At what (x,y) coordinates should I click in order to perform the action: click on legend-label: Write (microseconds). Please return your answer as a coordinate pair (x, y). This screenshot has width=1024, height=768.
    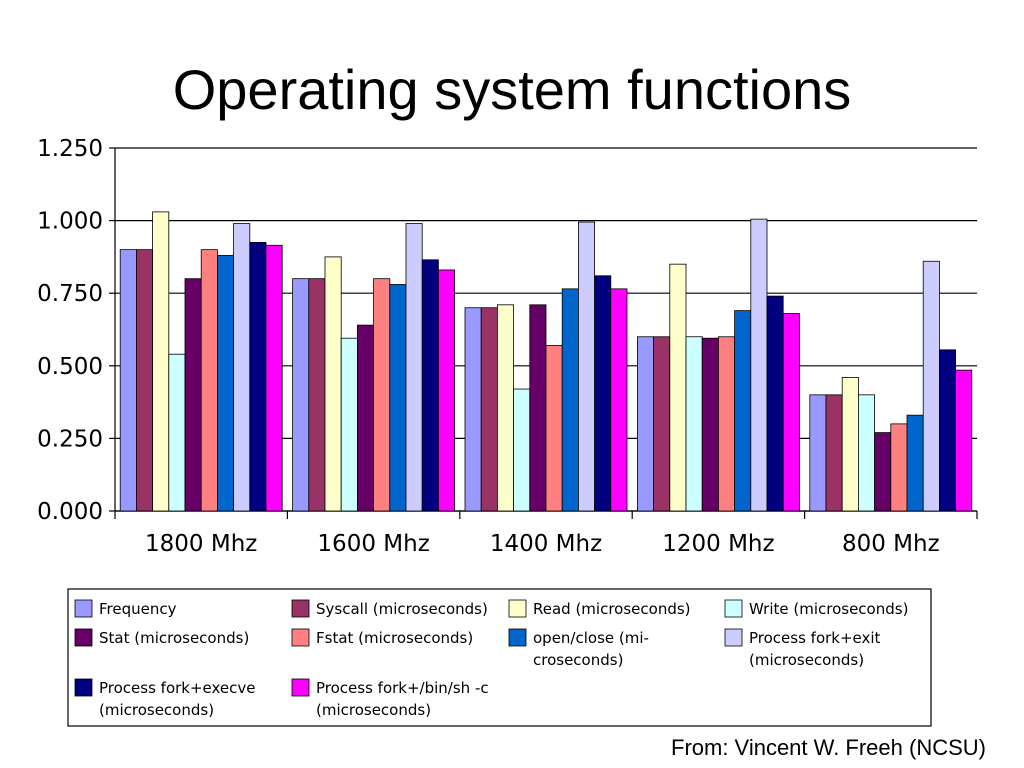
    Looking at the image, I should click on (828, 609).